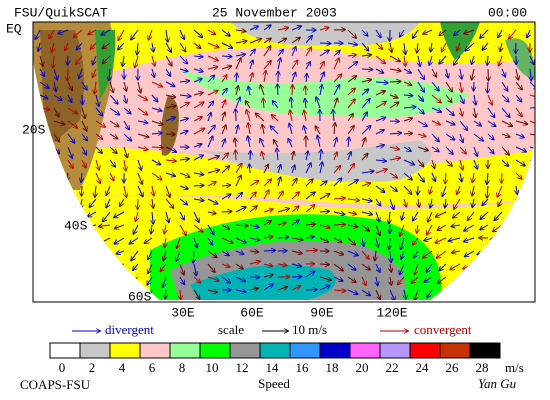 This screenshot has height=400, width=550. I want to click on colorbar-label: 8, so click(182, 367).